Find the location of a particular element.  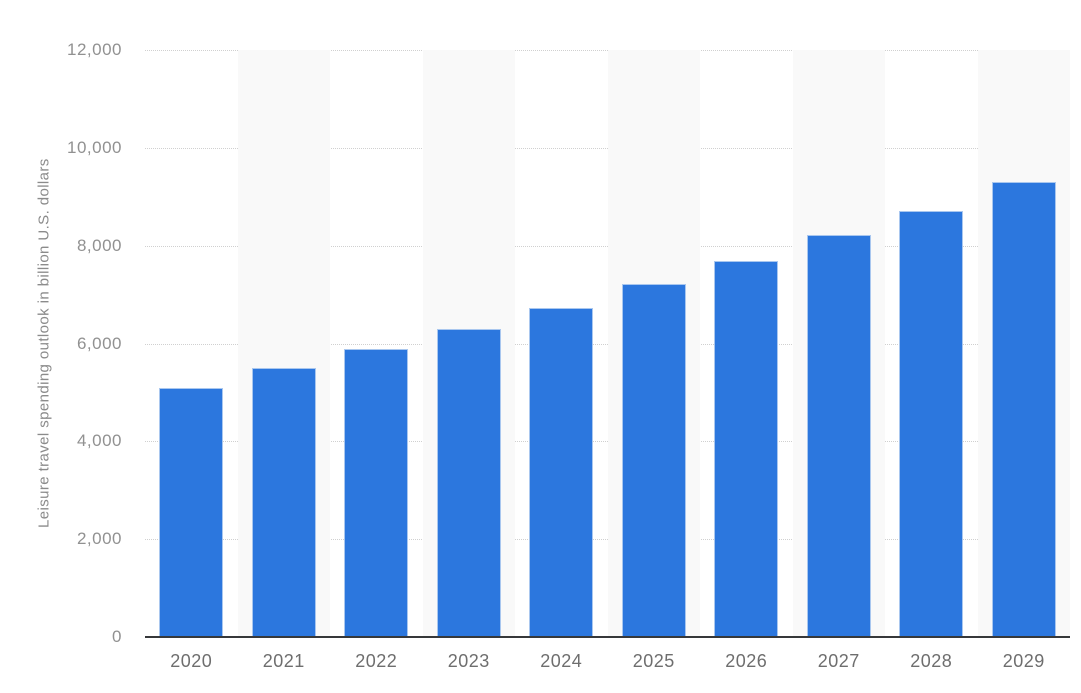

bar-2024 is located at coordinates (561, 472).